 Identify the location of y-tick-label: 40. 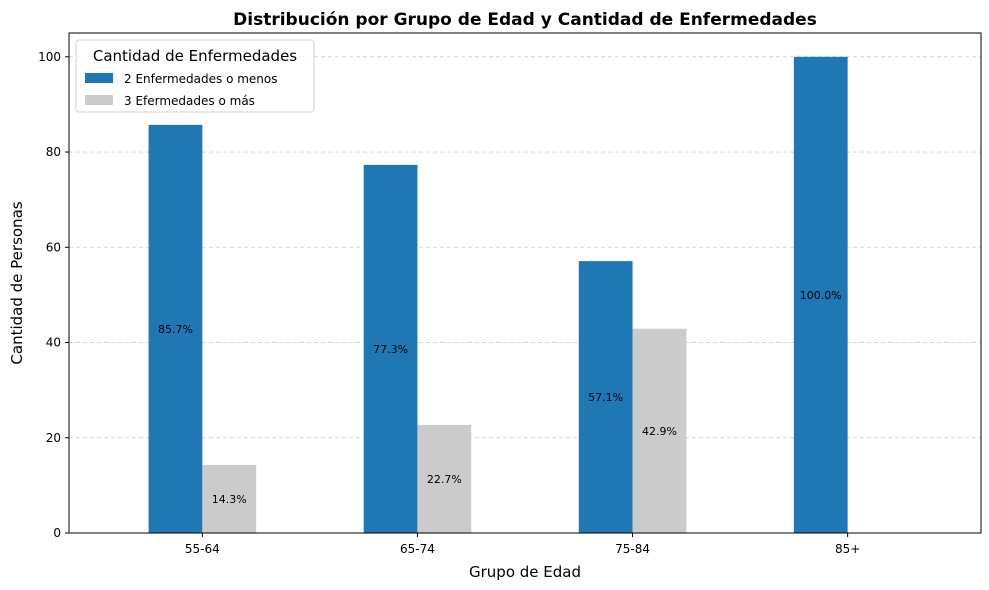
(53, 343).